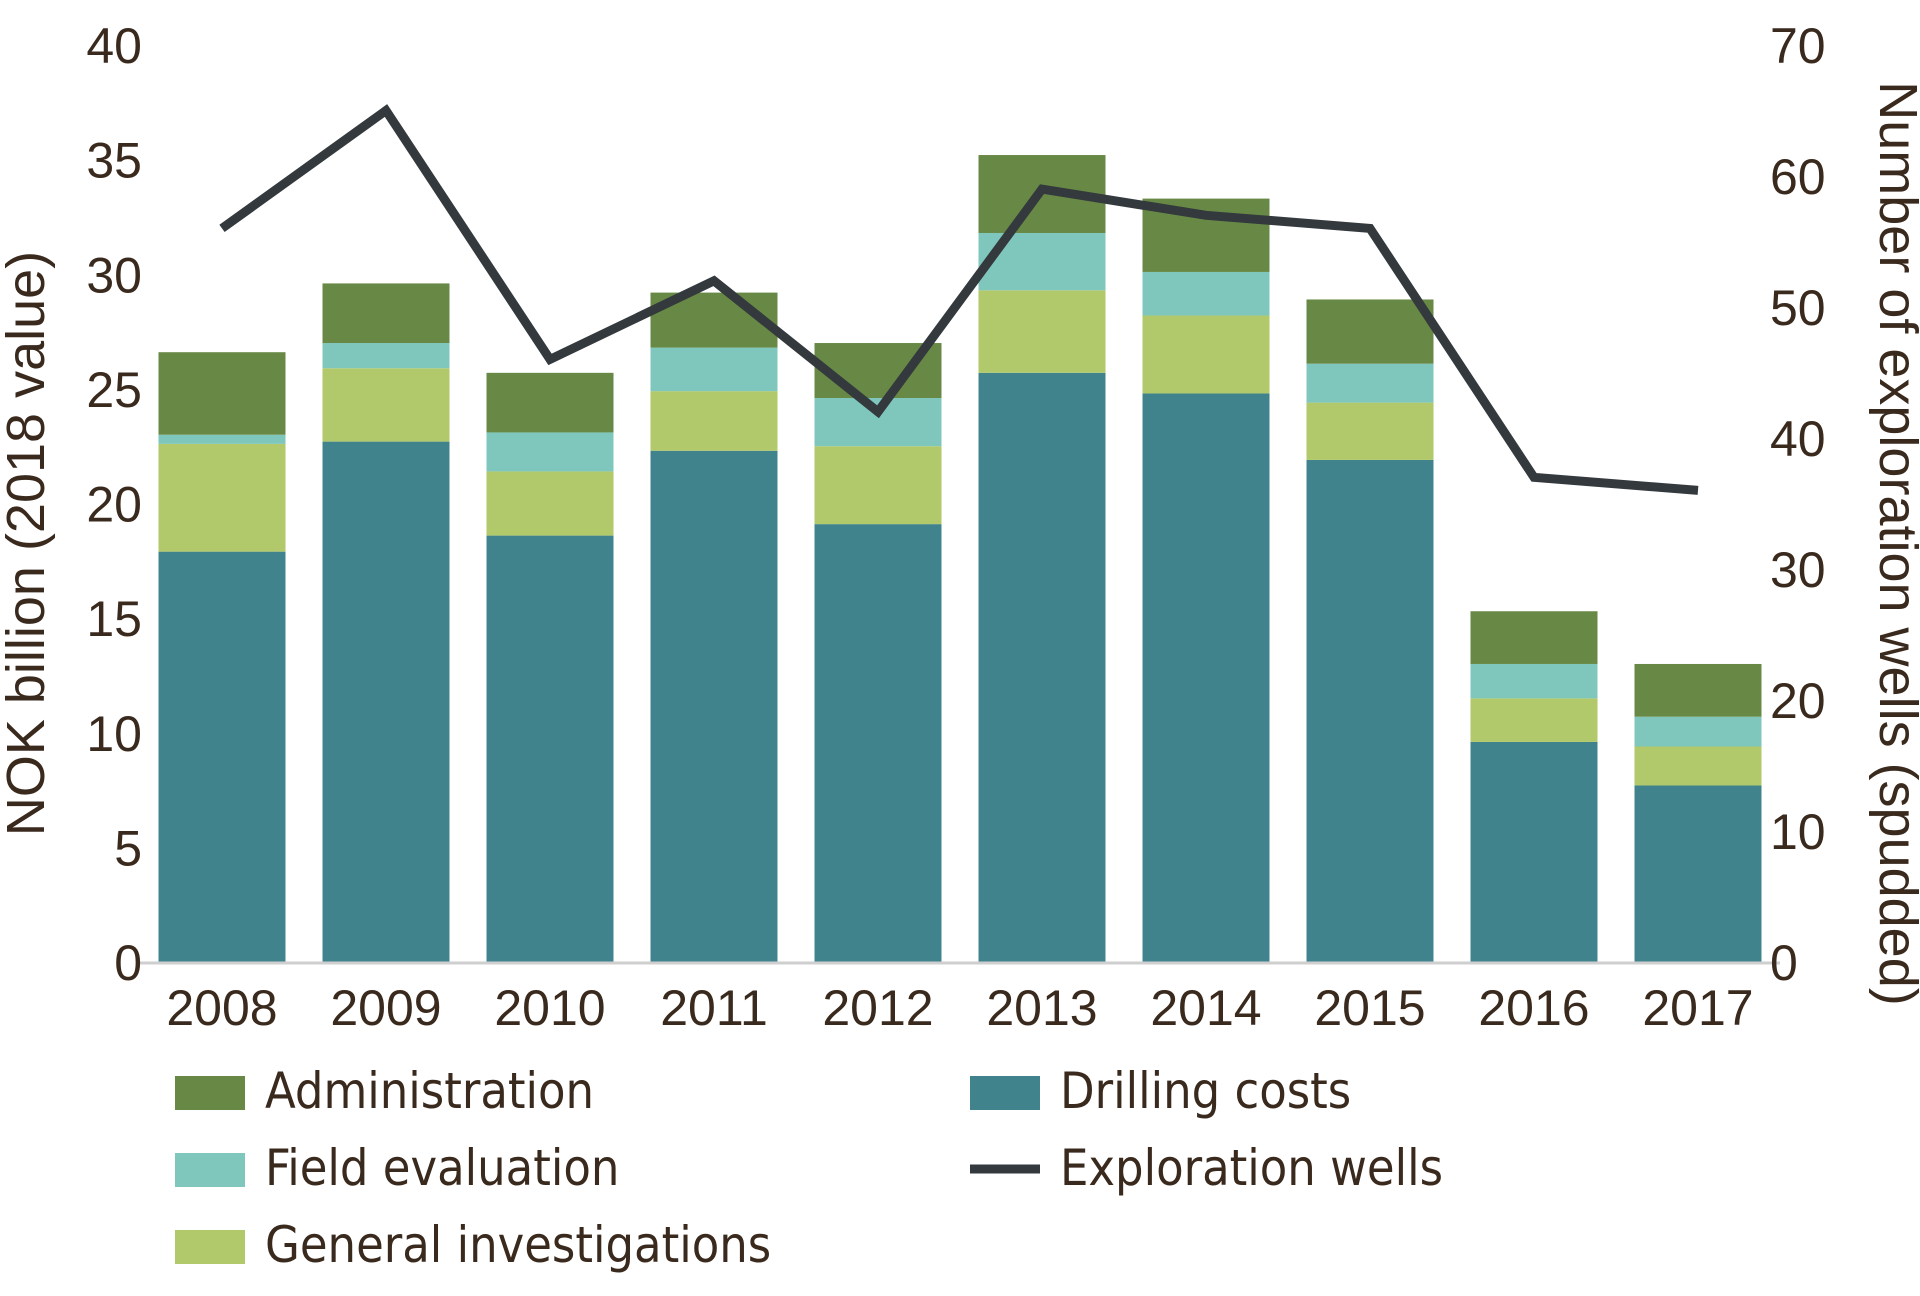 The width and height of the screenshot is (1920, 1296). What do you see at coordinates (550, 749) in the screenshot?
I see `bar-drilling-costs-2010` at bounding box center [550, 749].